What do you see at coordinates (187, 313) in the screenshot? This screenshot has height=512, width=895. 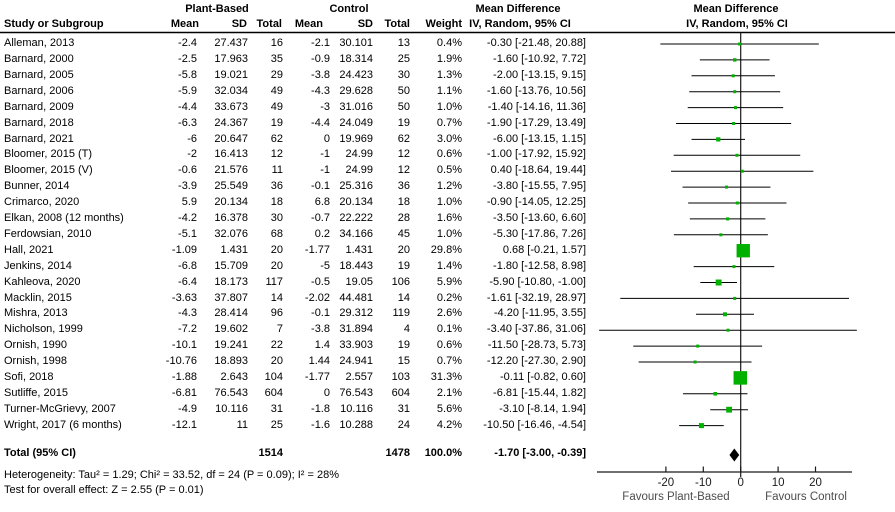 I see `plant-mean: -4.3` at bounding box center [187, 313].